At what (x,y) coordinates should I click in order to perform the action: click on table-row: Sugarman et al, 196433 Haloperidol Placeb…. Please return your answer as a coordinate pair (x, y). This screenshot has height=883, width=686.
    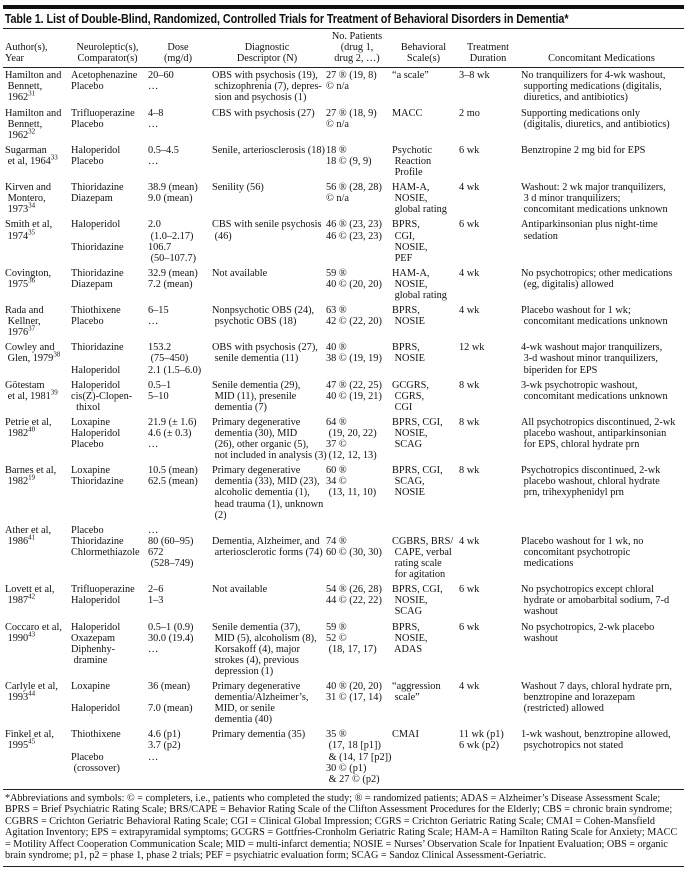
    Looking at the image, I should click on (343, 161).